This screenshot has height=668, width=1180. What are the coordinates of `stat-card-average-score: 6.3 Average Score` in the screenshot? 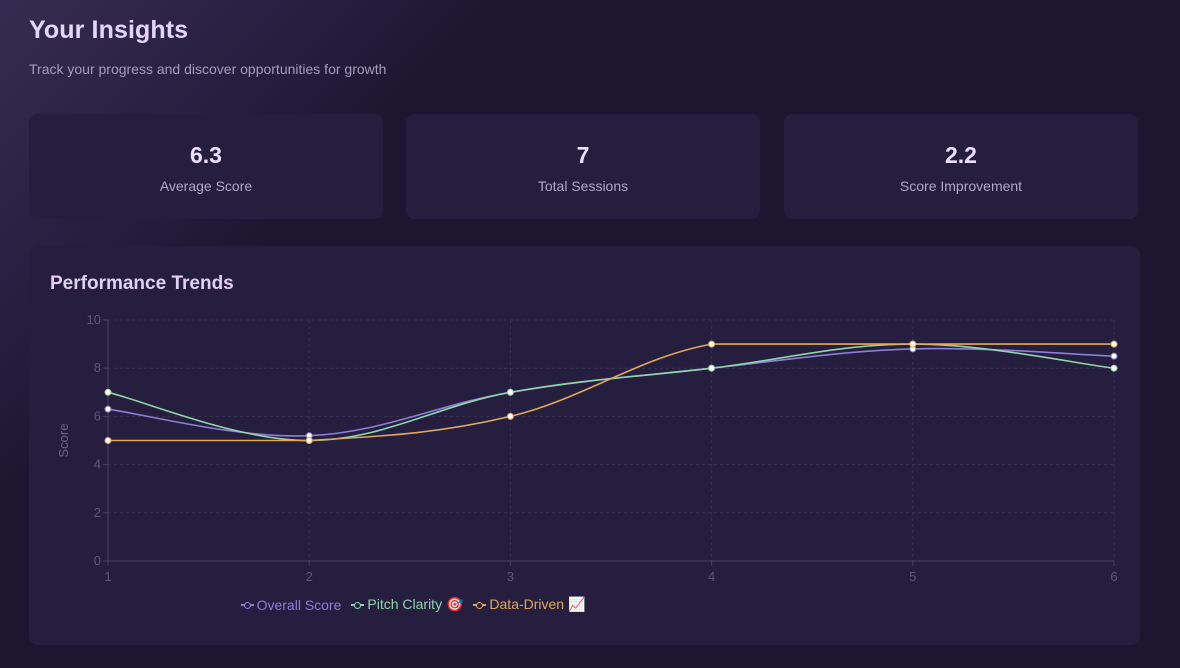 It's located at (206, 166).